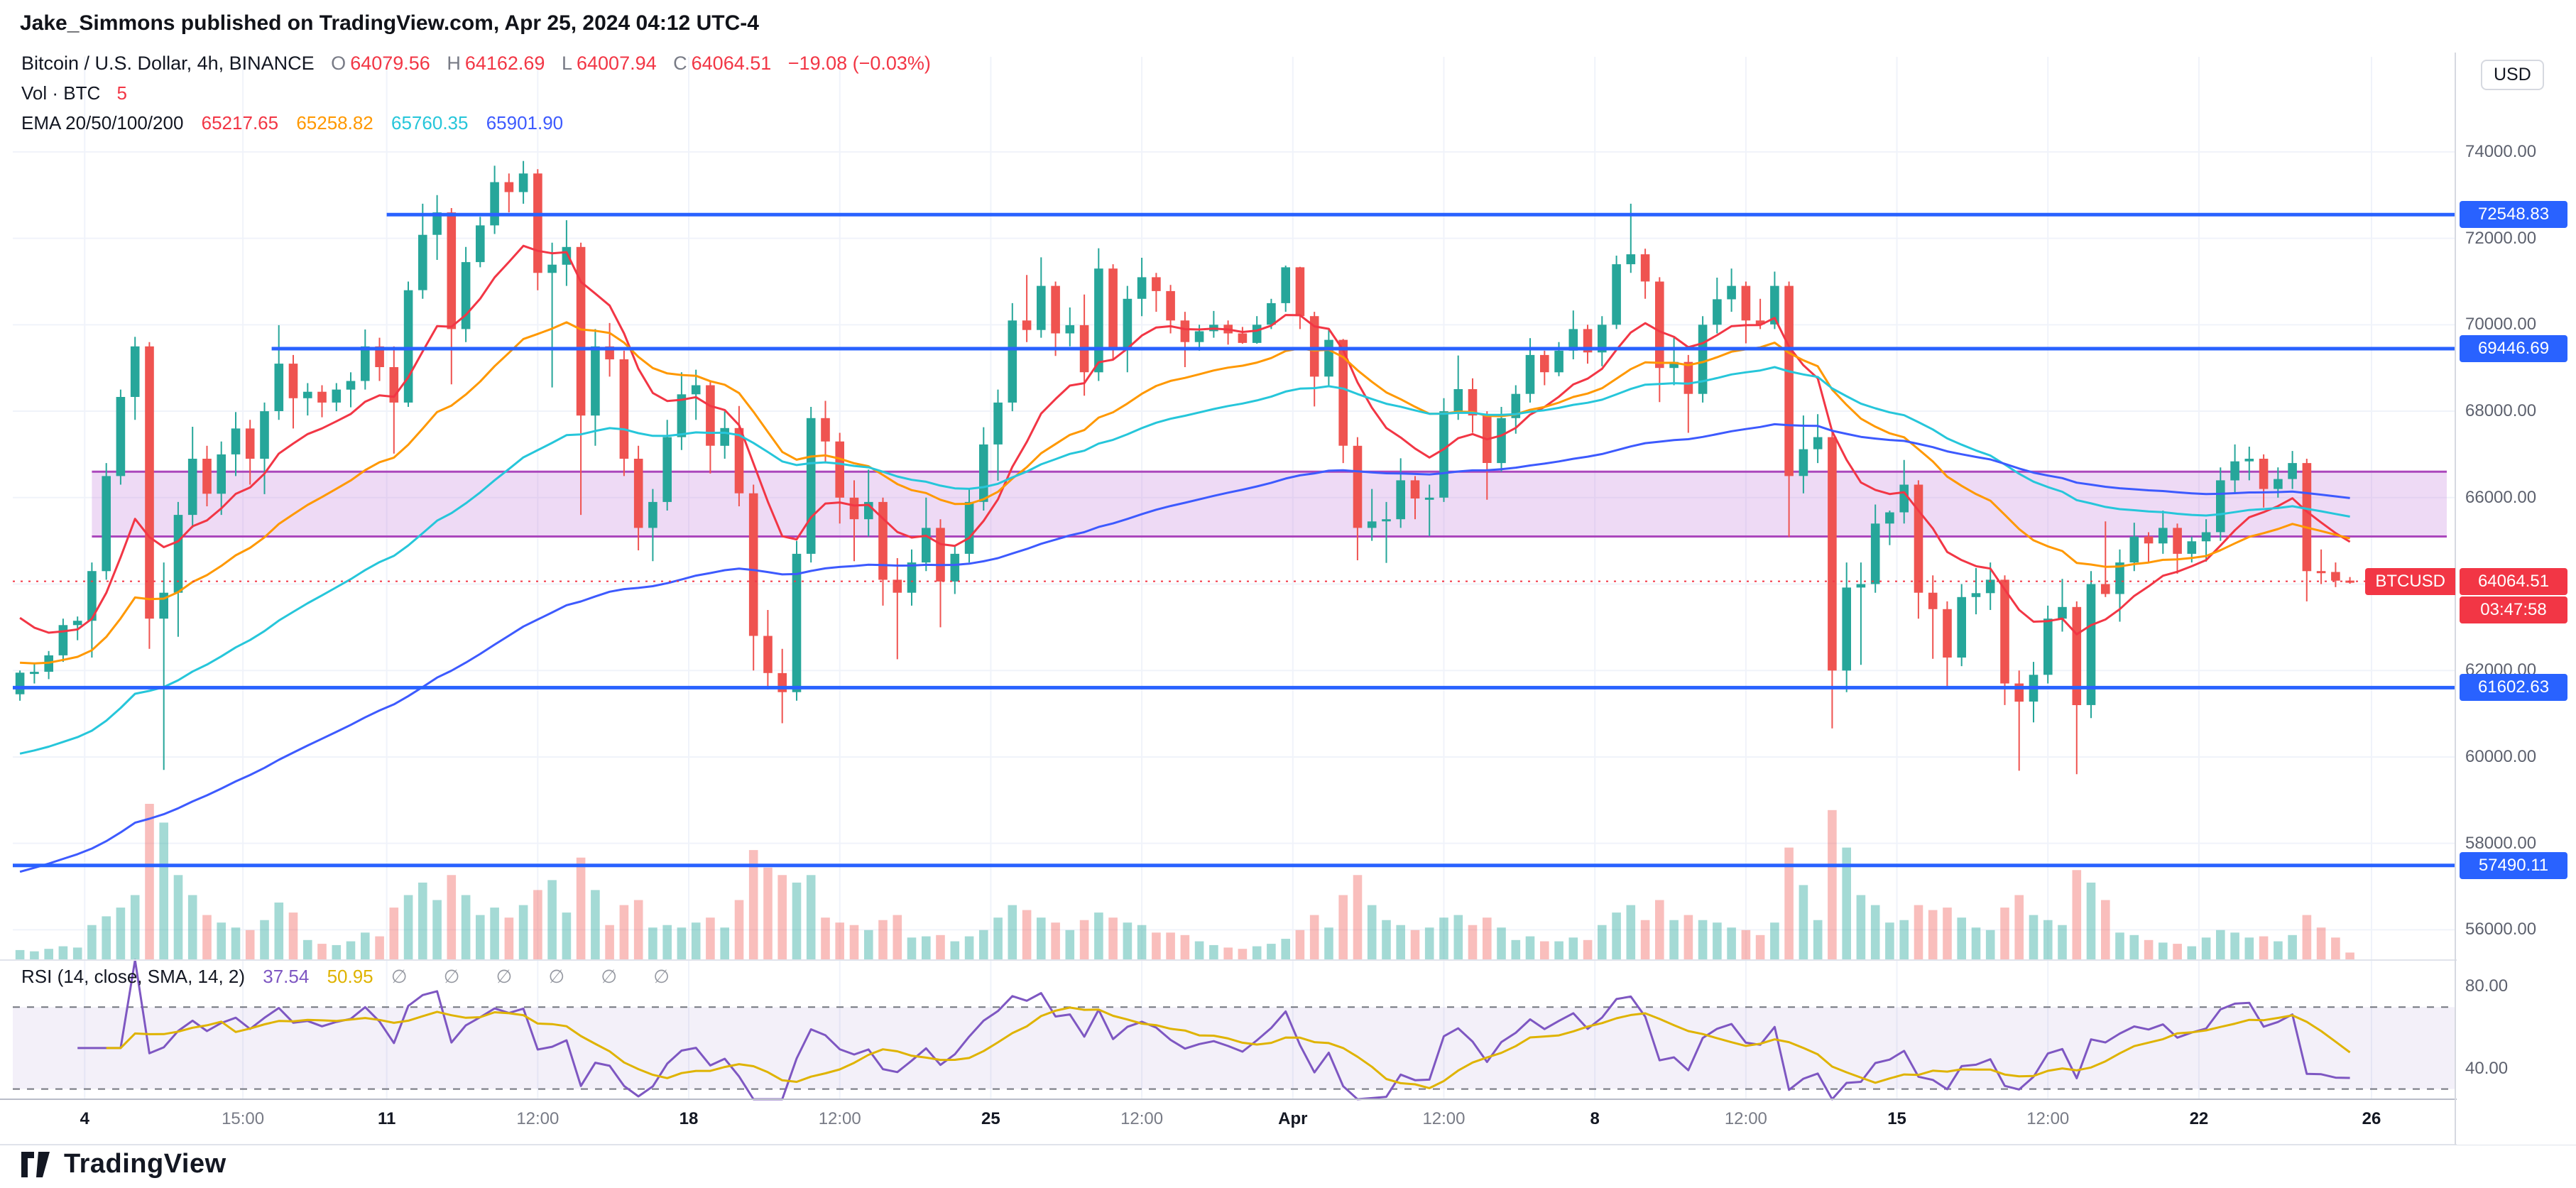 The width and height of the screenshot is (2576, 1188). Describe the element at coordinates (731, 63) in the screenshot. I see `close-value: 64064.51` at that location.